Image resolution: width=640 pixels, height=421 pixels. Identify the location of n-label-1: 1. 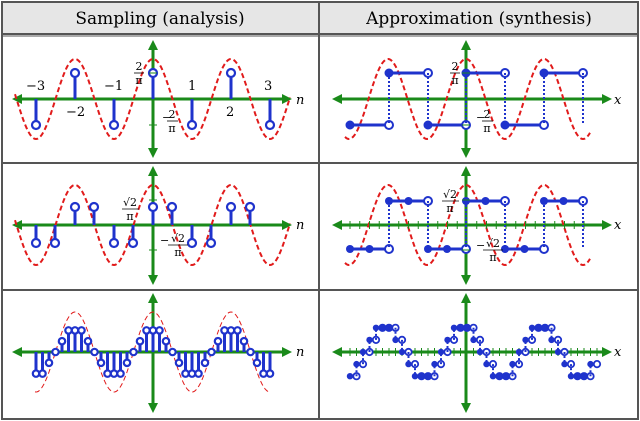
(192, 86).